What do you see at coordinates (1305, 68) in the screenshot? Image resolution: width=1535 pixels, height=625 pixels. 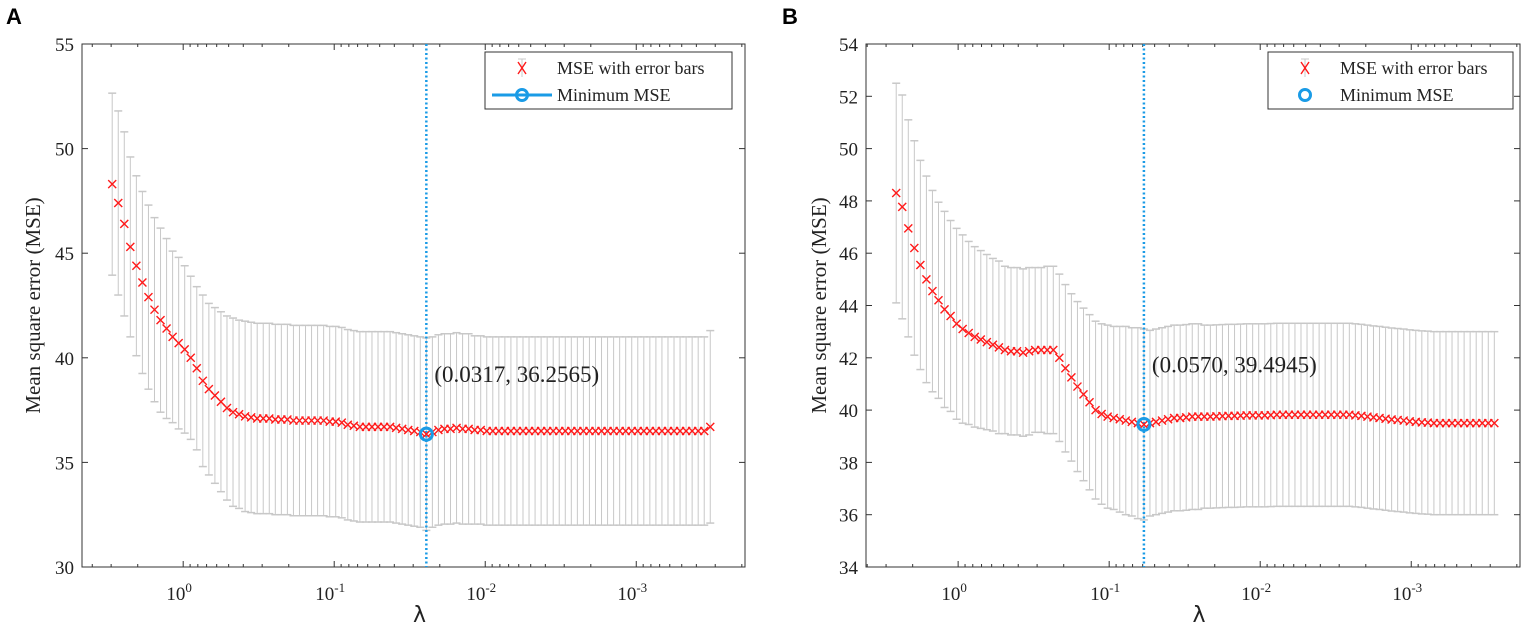 I see `legend-x-icon` at bounding box center [1305, 68].